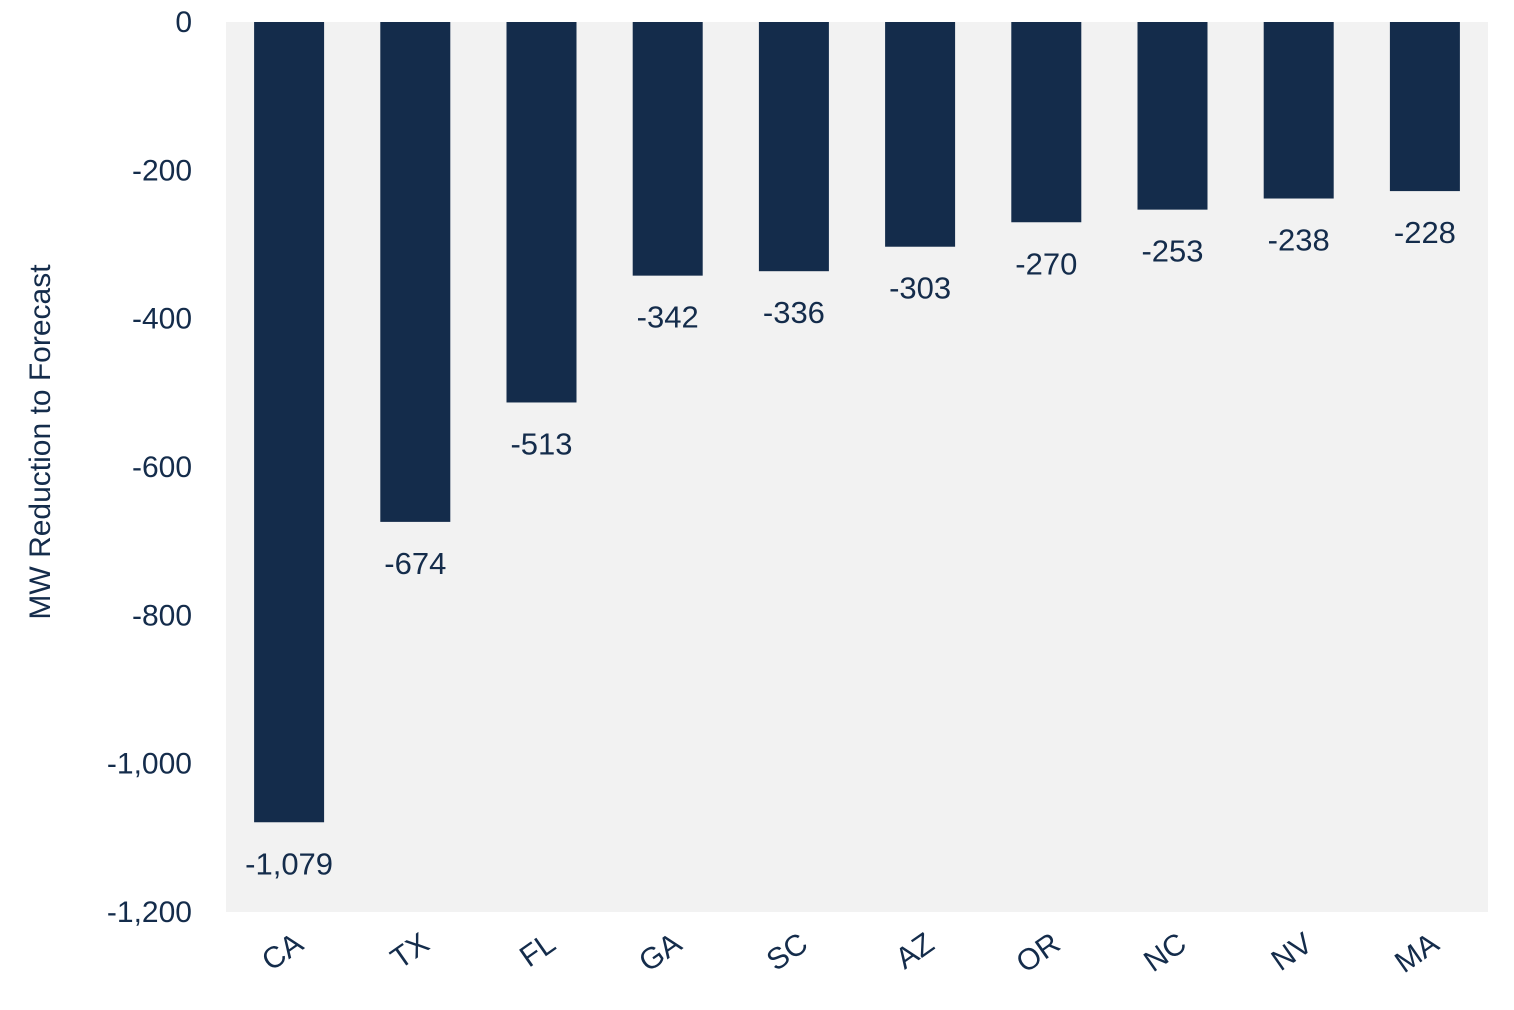 The height and width of the screenshot is (1010, 1514). I want to click on data-label: -1,079, so click(289, 863).